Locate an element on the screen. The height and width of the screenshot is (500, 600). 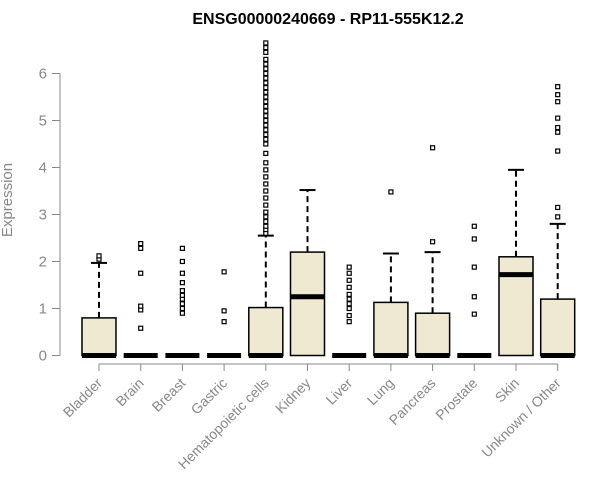
box-prostate is located at coordinates (474, 290).